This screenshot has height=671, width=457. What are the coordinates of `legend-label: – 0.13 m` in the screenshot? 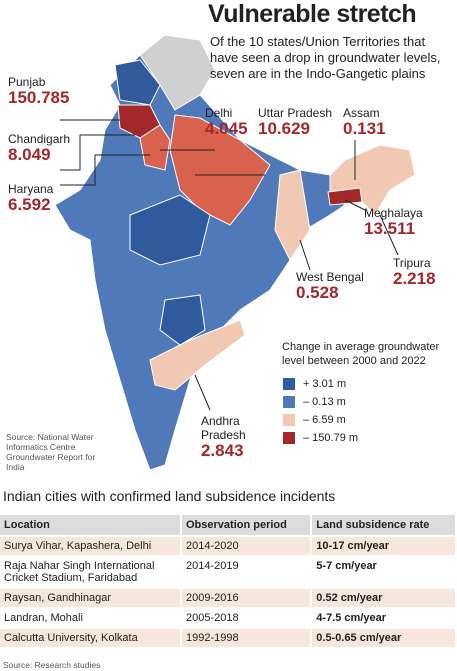 It's located at (324, 402).